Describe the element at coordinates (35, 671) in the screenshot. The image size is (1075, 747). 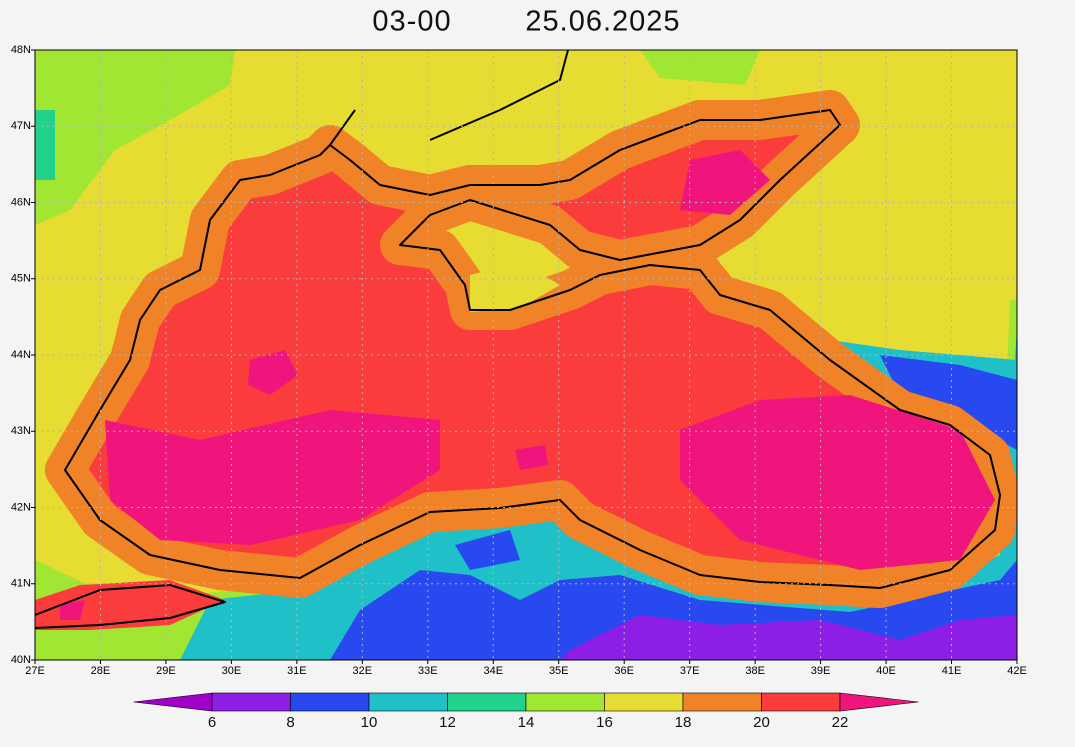
I see `x-tick-label: 27E` at that location.